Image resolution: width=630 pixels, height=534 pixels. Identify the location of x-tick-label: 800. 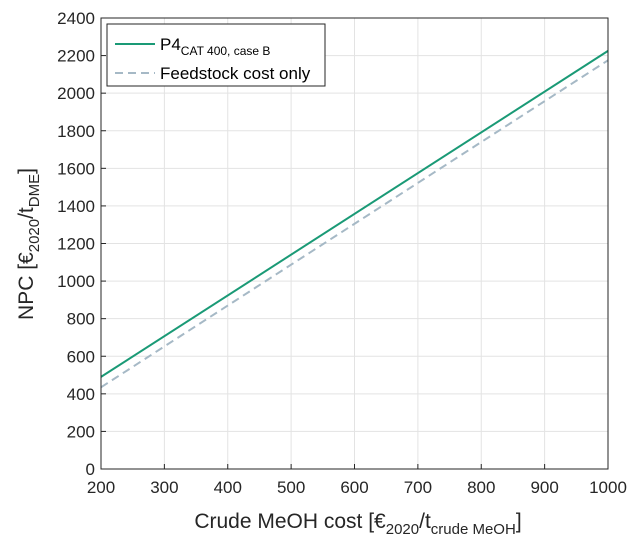
(481, 487).